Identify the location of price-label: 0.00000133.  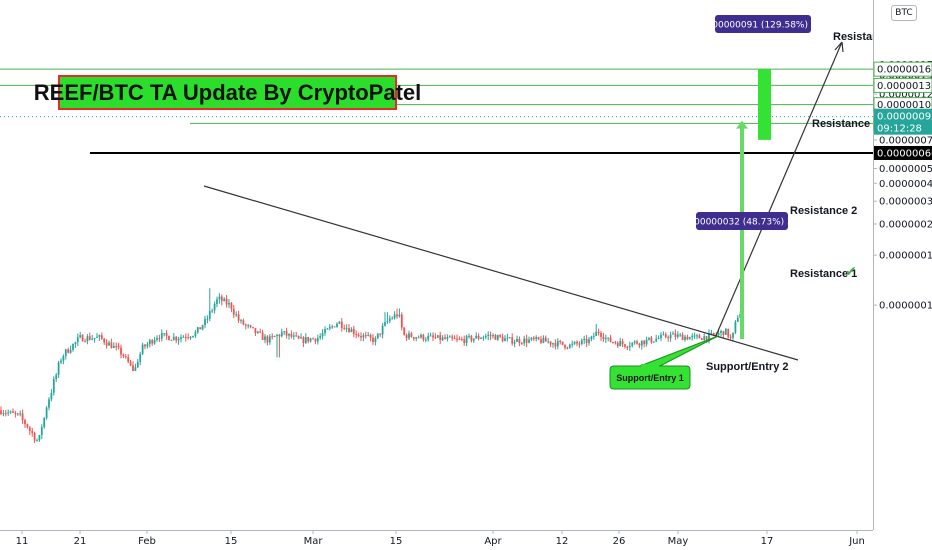
(904, 86).